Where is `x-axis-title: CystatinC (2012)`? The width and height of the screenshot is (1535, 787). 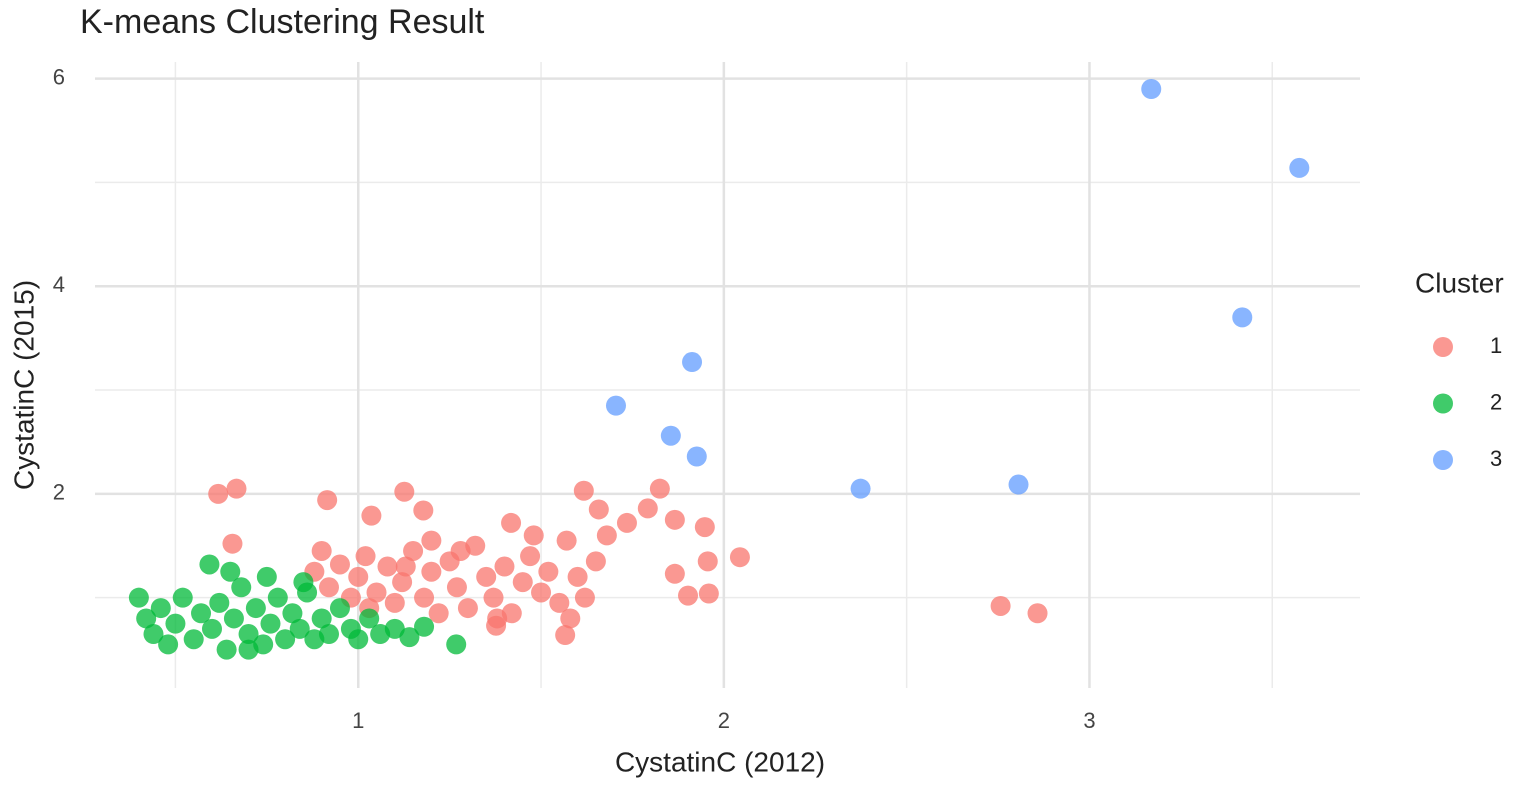
x-axis-title: CystatinC (2012) is located at coordinates (720, 761).